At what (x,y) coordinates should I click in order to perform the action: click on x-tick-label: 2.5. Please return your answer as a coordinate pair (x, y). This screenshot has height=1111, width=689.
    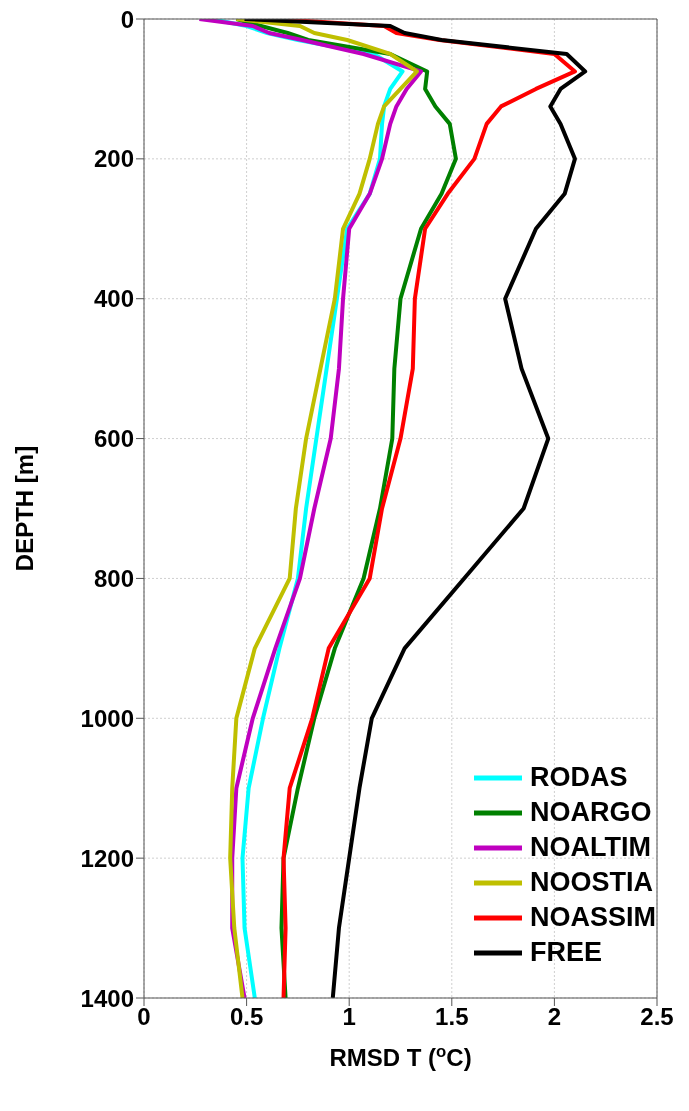
    Looking at the image, I should click on (657, 1017).